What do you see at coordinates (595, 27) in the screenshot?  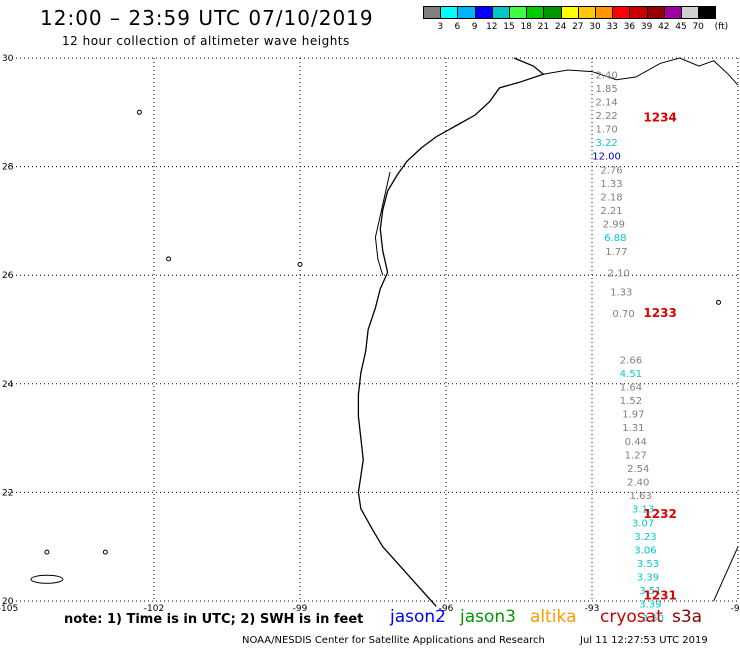 I see `legend-label: 30` at bounding box center [595, 27].